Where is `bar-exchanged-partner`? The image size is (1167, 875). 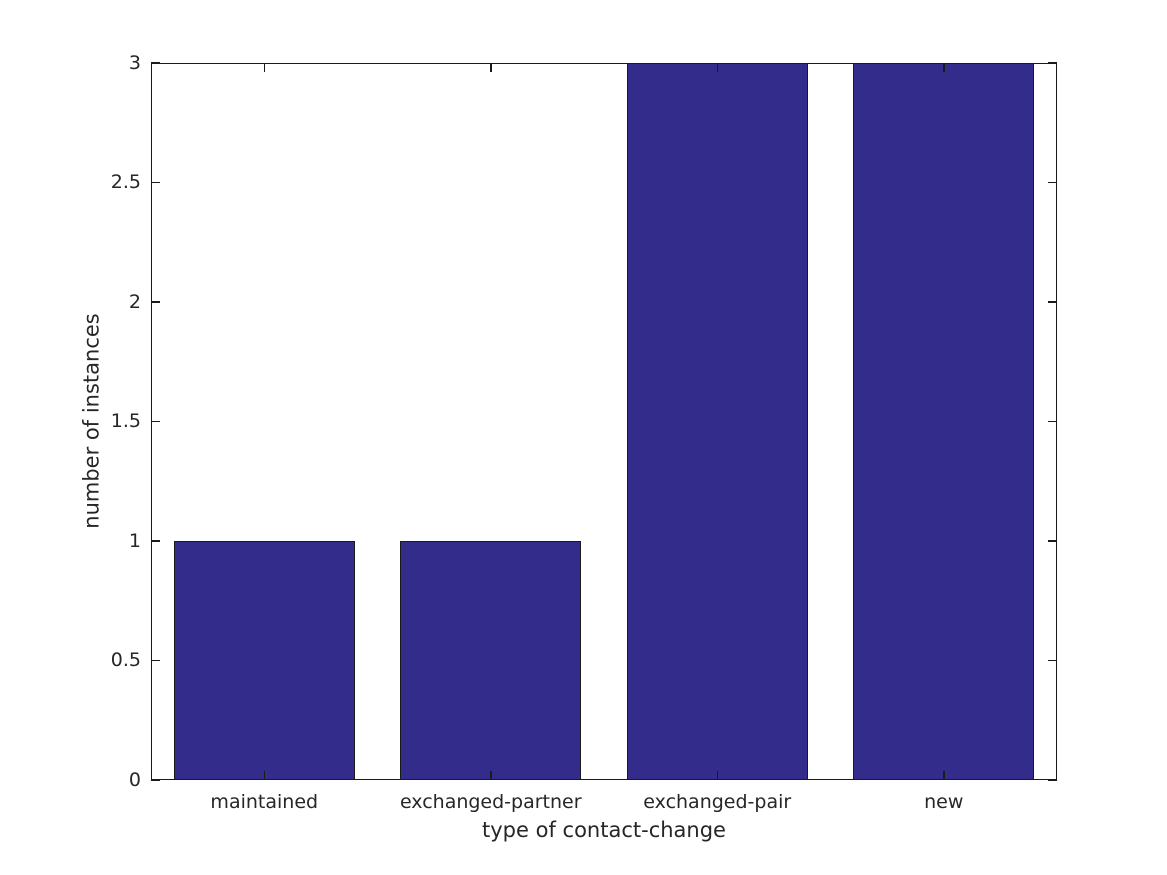 bar-exchanged-partner is located at coordinates (491, 660).